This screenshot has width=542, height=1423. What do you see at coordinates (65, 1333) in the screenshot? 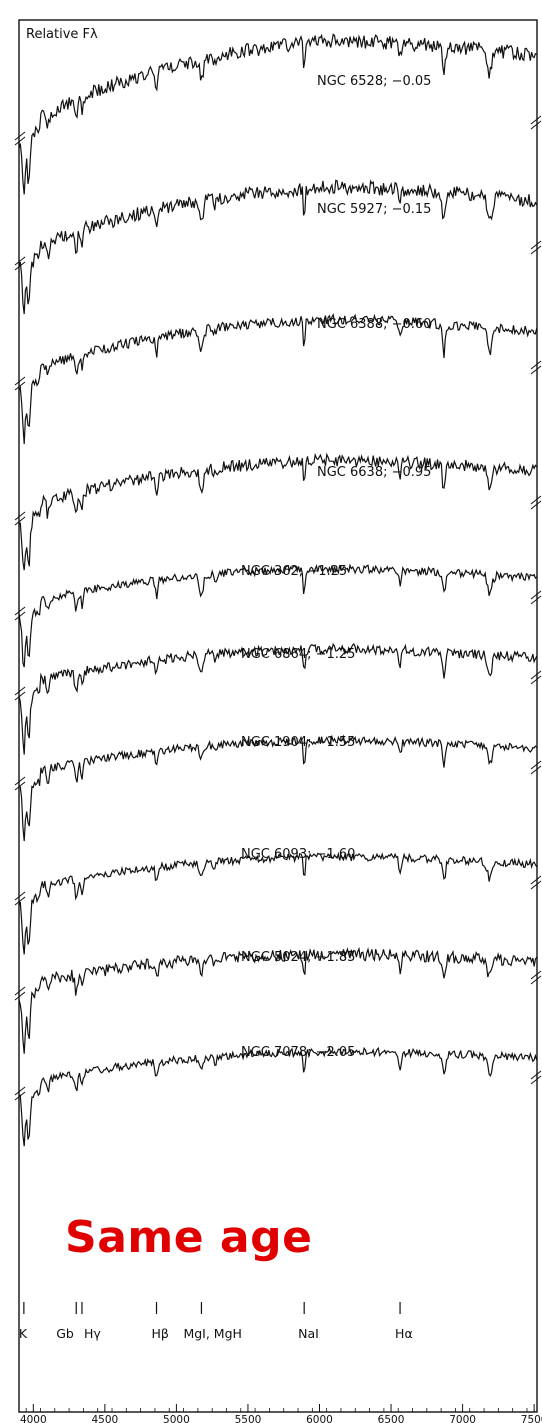
I see `line-label-2: Gb` at bounding box center [65, 1333].